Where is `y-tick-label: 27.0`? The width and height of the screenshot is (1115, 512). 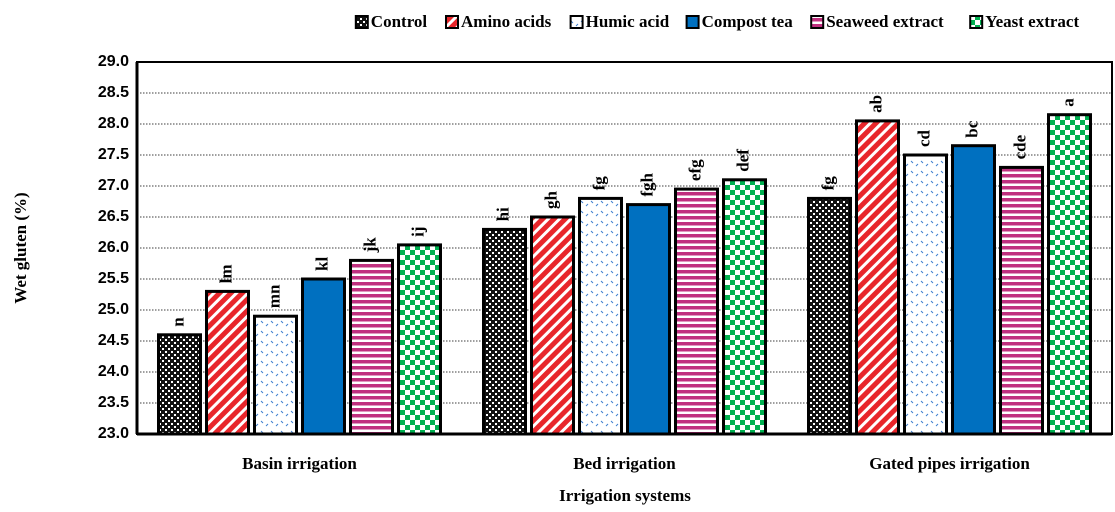
y-tick-label: 27.0 is located at coordinates (113, 185).